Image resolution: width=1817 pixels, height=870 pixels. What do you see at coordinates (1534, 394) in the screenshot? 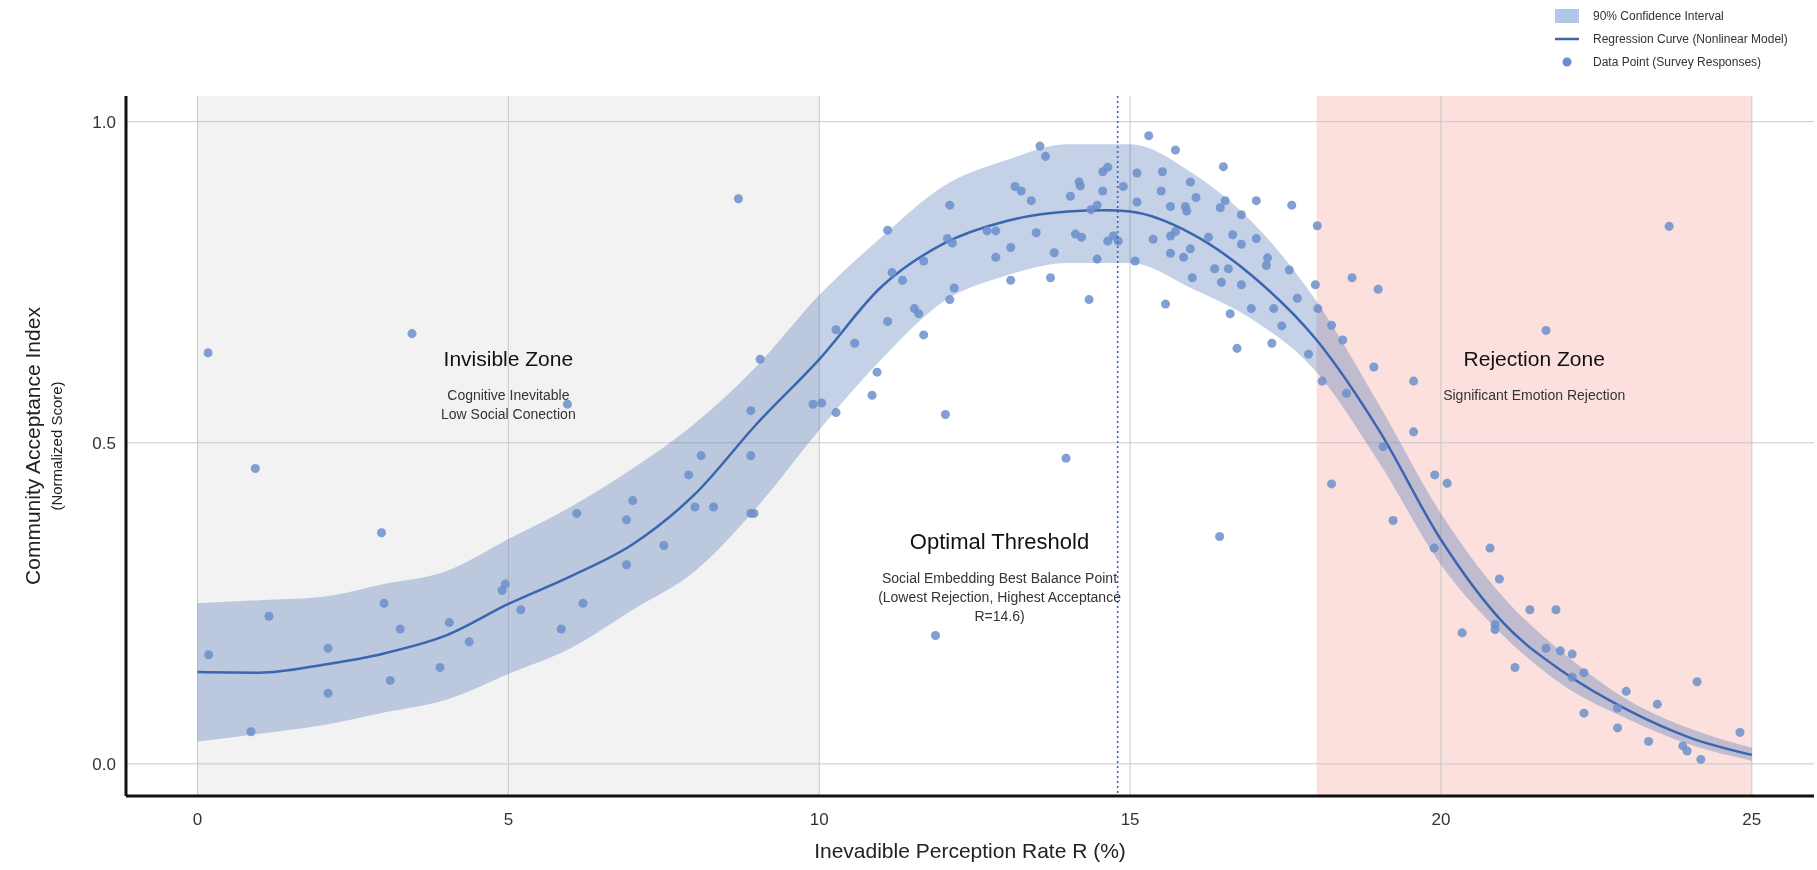
I see `annotation: Significant Emotion Rejection` at bounding box center [1534, 394].